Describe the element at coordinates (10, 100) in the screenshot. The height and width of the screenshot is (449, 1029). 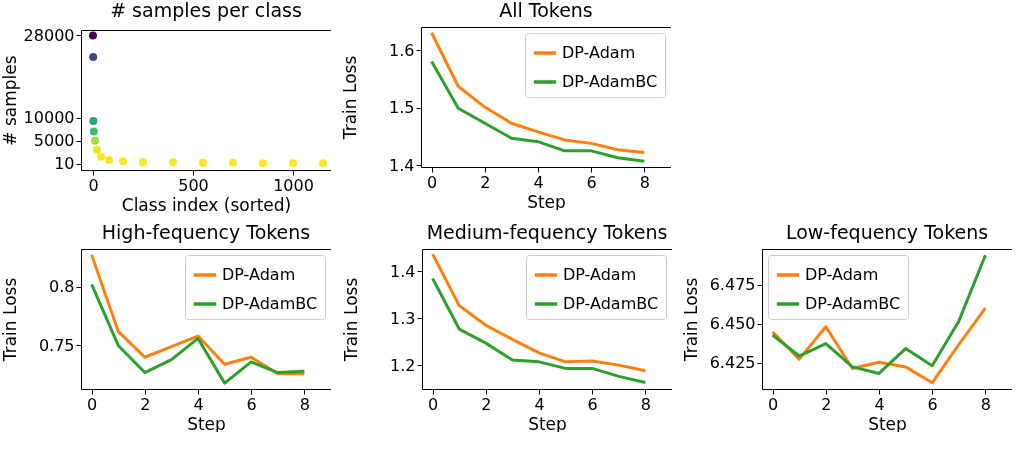
I see `y-axis-title: # samples` at that location.